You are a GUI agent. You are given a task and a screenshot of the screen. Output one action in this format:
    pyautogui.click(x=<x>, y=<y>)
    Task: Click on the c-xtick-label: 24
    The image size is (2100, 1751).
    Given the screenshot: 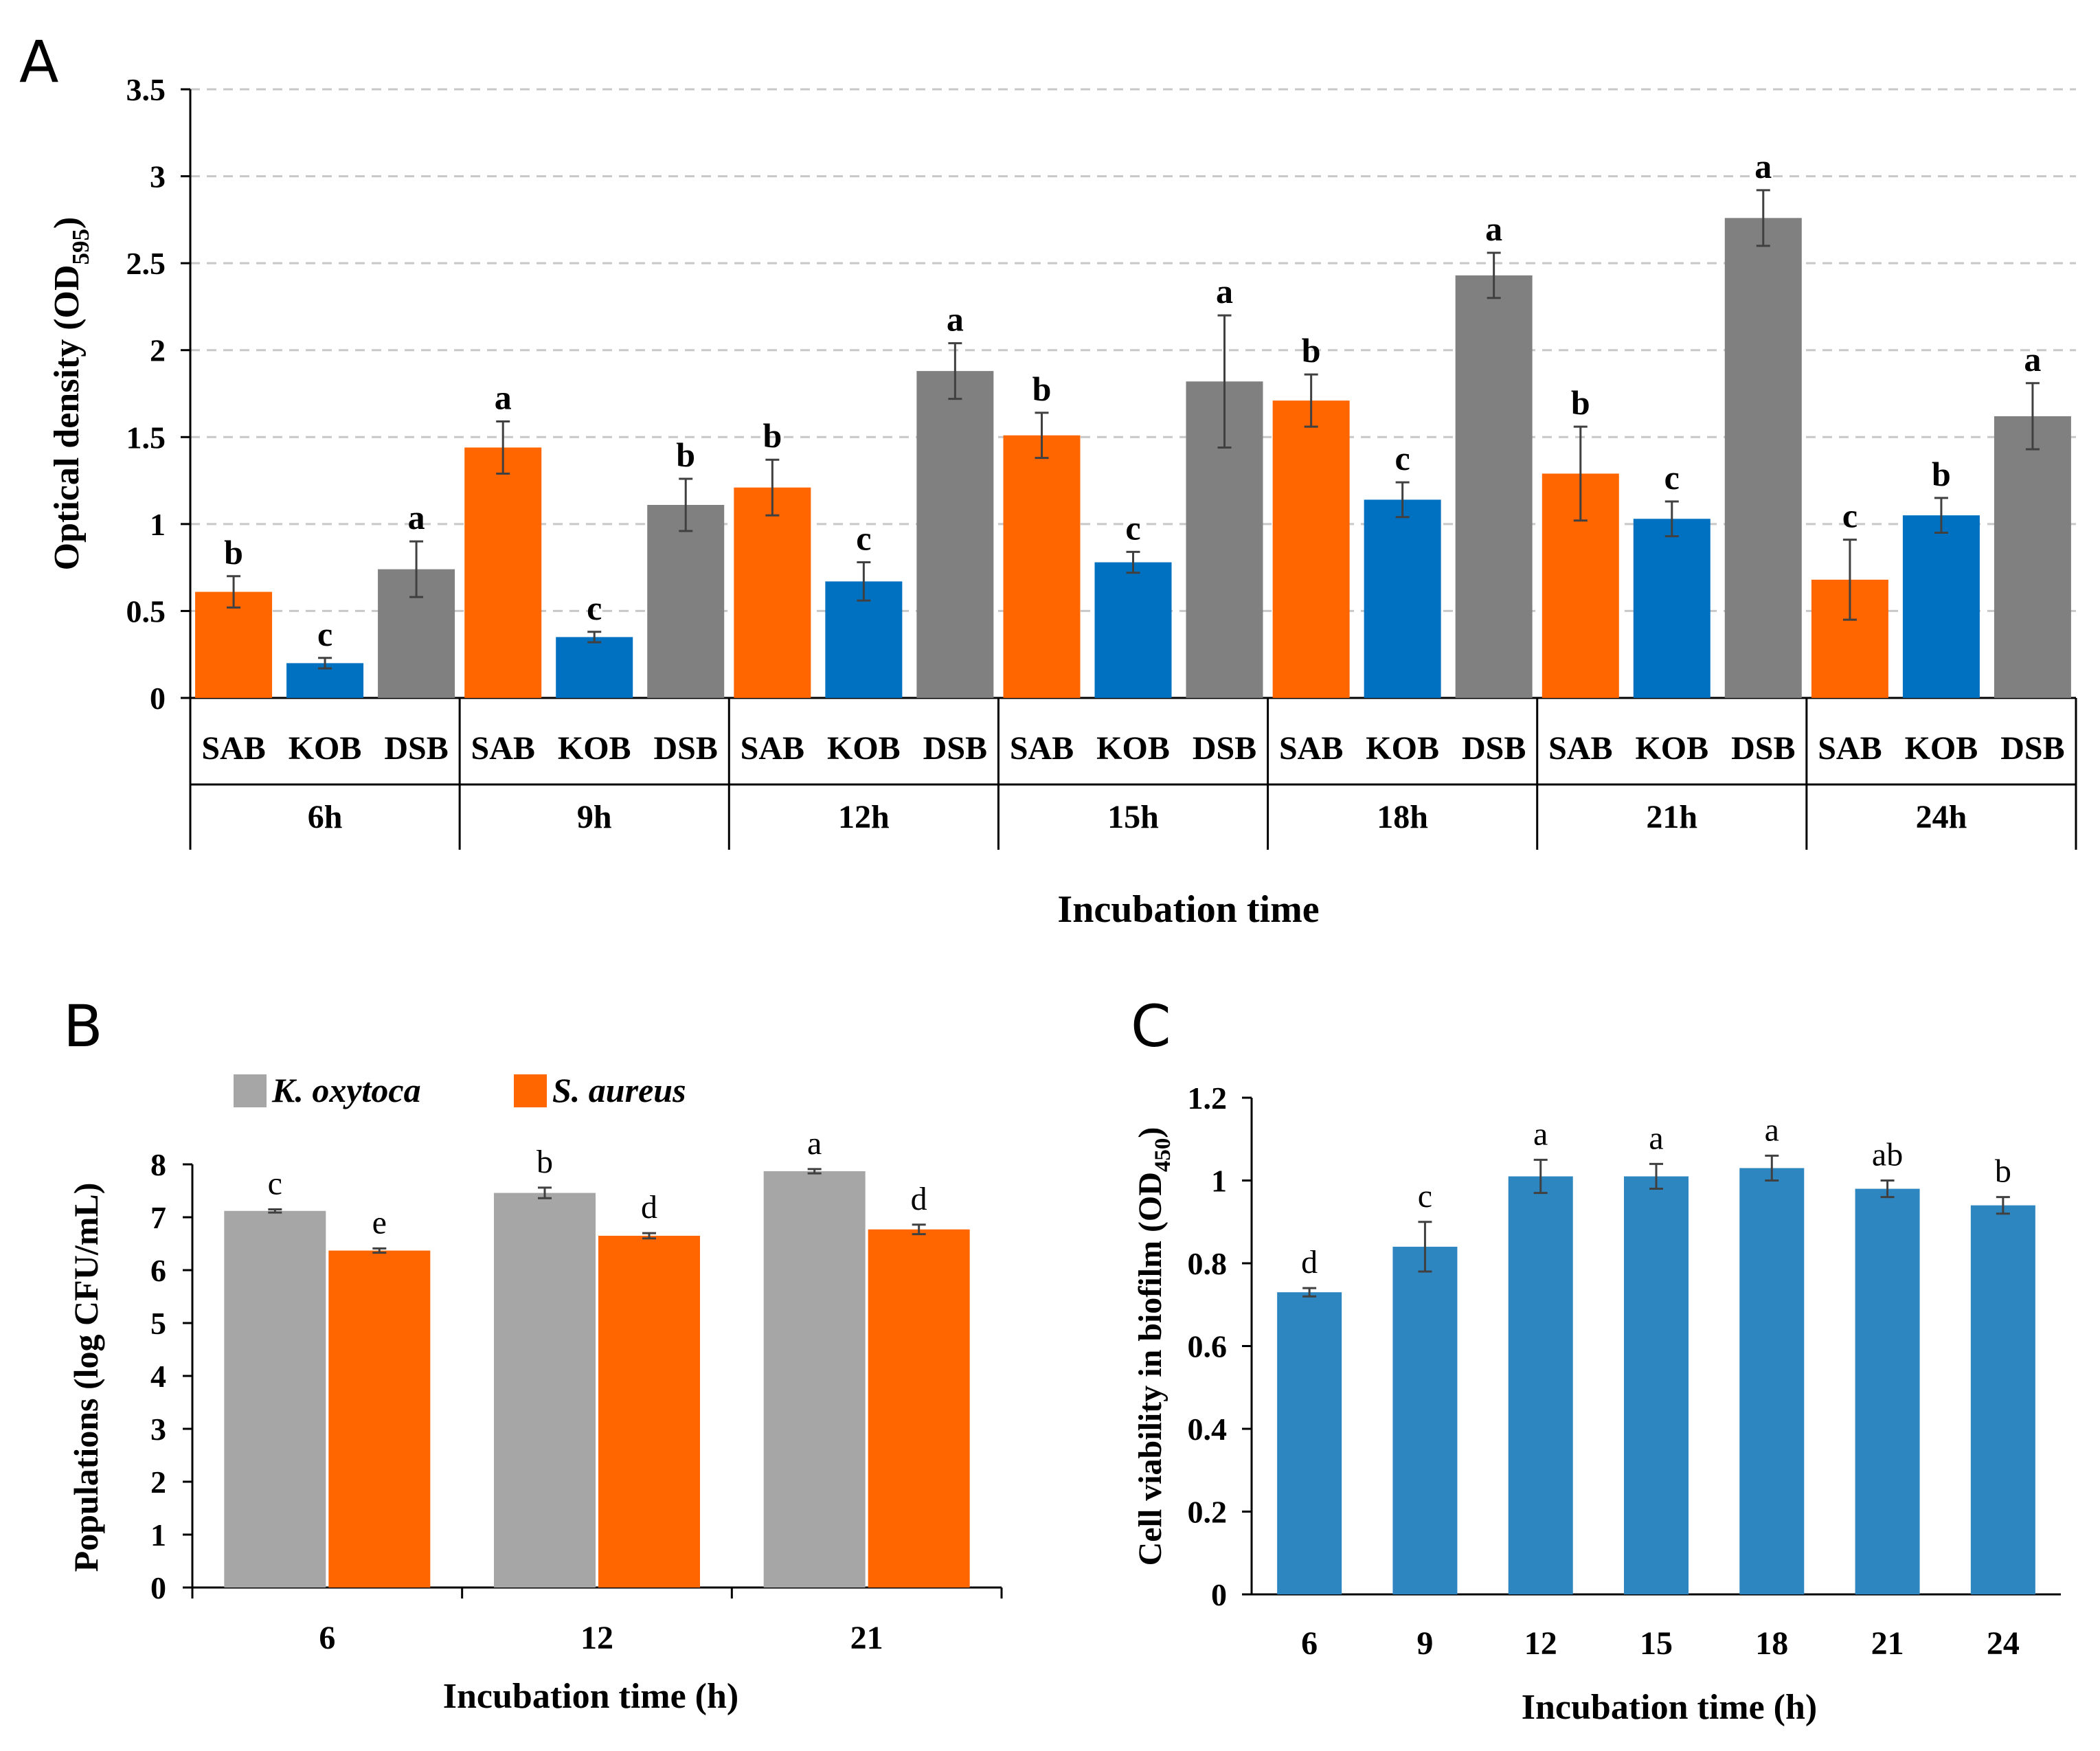 What is the action you would take?
    pyautogui.click(x=2003, y=1643)
    